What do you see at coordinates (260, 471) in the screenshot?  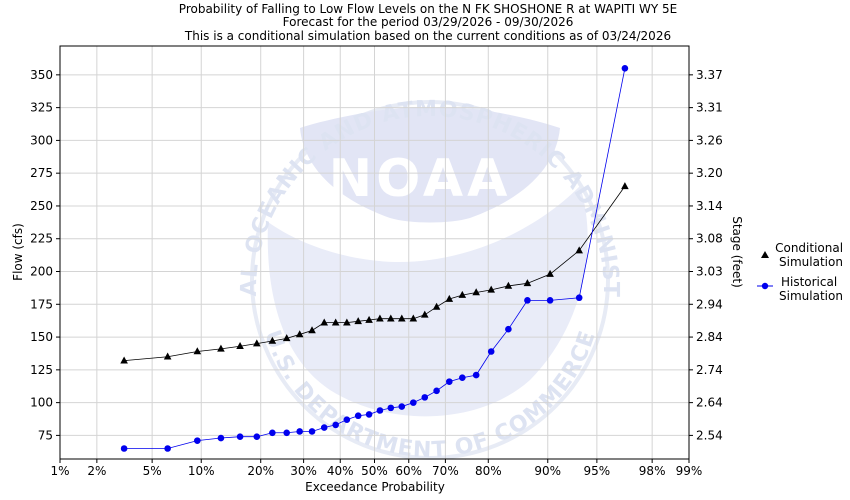 I see `x-tick-label: 20%` at bounding box center [260, 471].